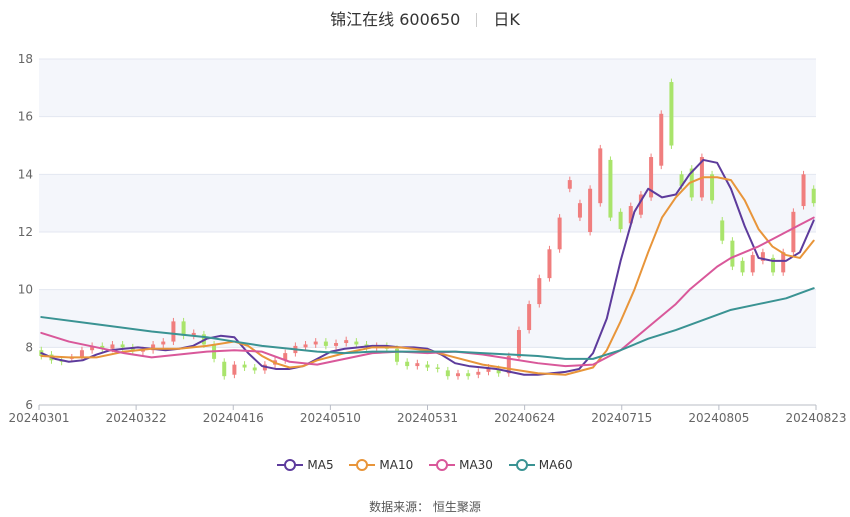 This screenshot has height=517, width=850. What do you see at coordinates (476, 465) in the screenshot?
I see `legend-label-ma30: MA30` at bounding box center [476, 465].